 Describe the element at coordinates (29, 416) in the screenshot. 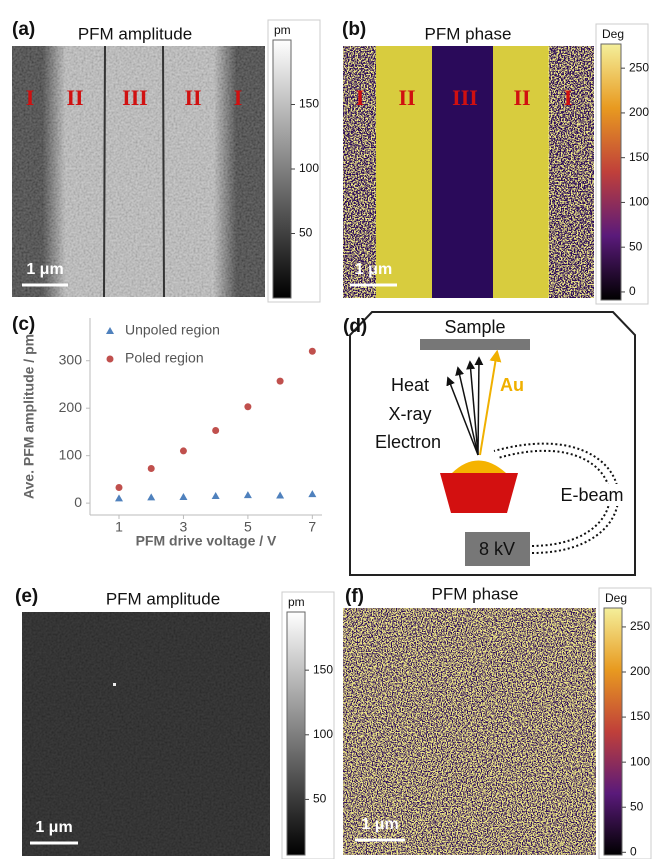

I see `y-axis-label: Ave. PFM amplitude / pm` at that location.